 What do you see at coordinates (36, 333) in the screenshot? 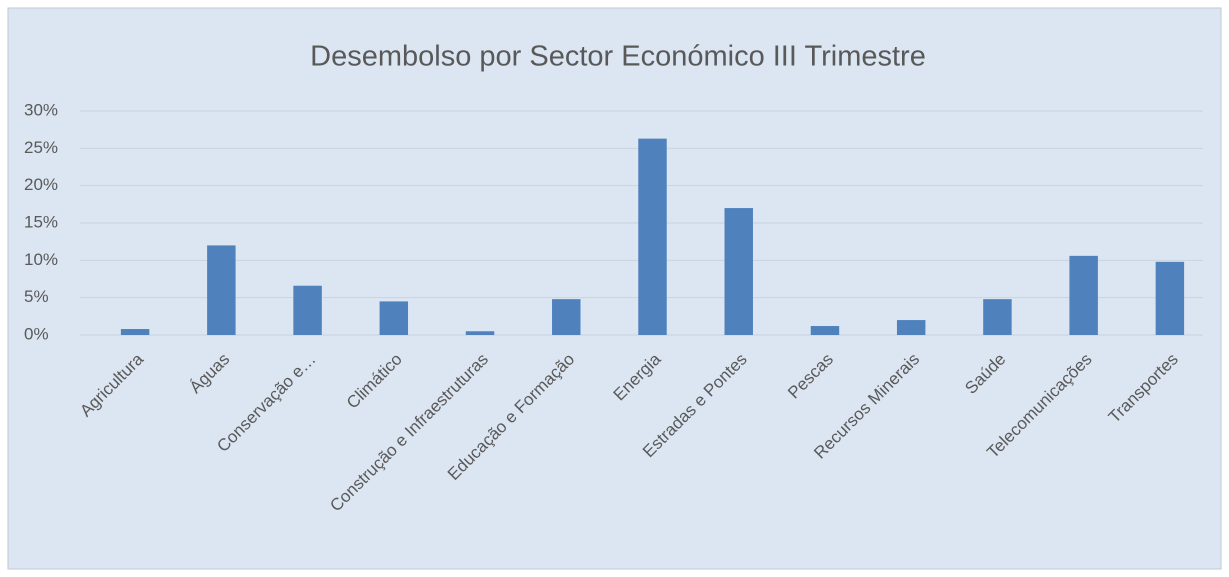
I see `y-tick-label: 0%` at bounding box center [36, 333].